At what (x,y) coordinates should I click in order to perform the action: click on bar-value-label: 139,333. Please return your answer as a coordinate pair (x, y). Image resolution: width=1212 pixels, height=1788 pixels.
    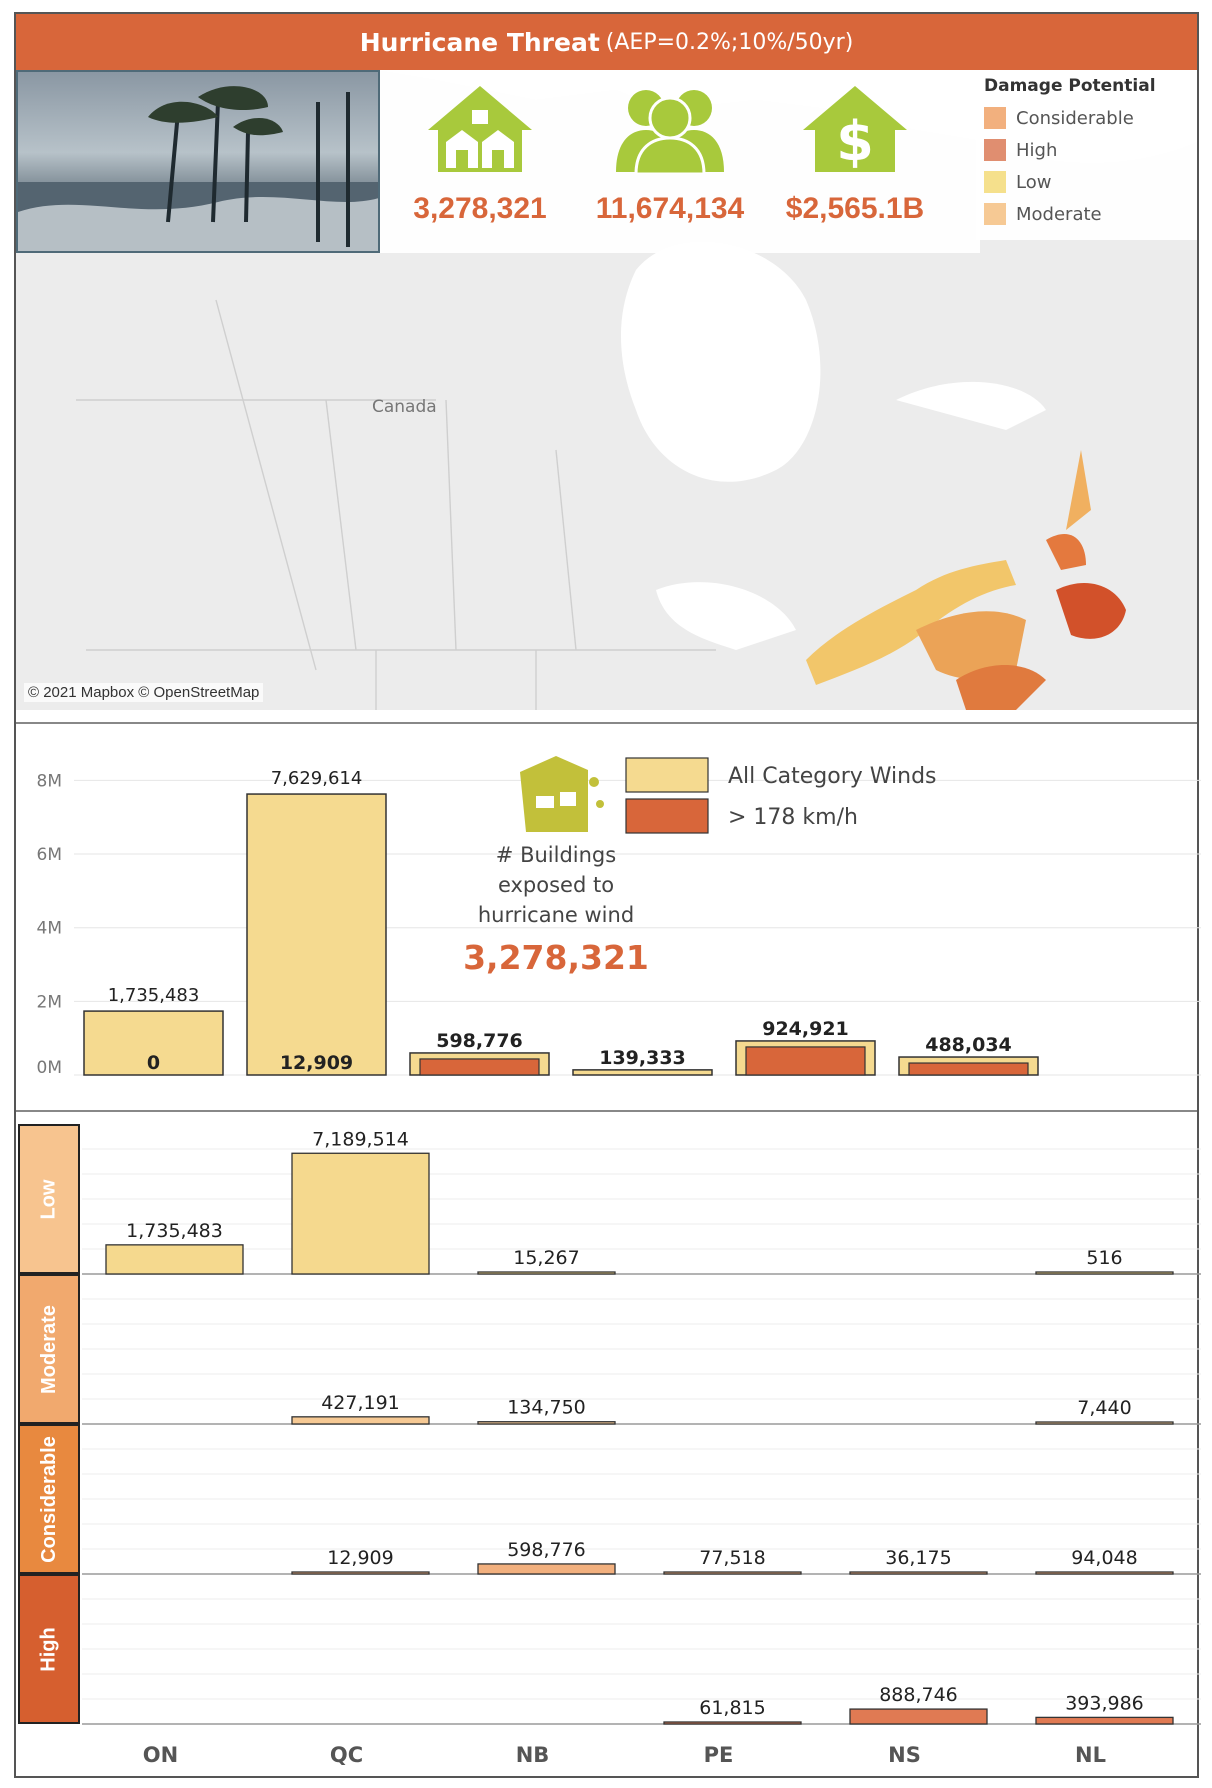
    Looking at the image, I should click on (642, 1058).